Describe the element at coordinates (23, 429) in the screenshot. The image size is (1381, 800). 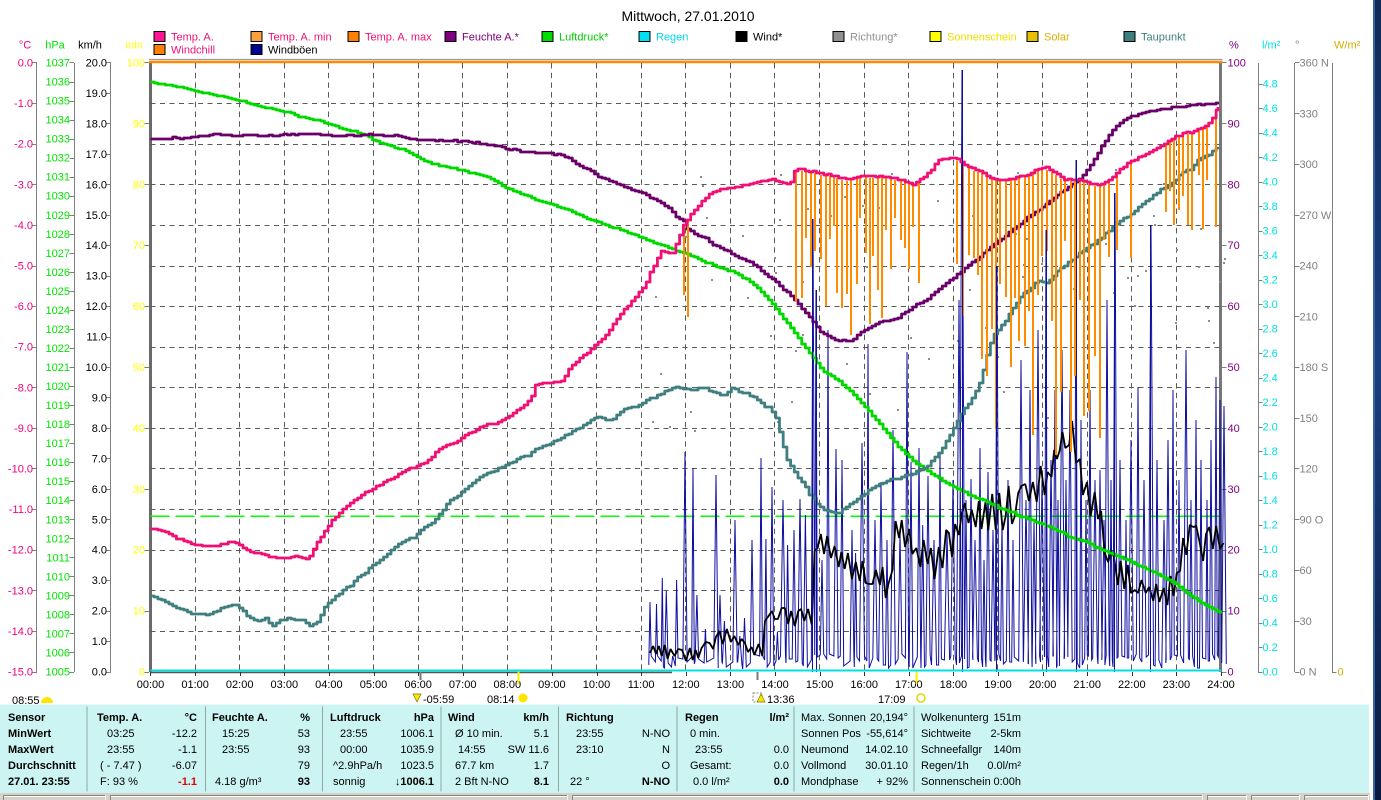
I see `svg-text: -9.0` at that location.